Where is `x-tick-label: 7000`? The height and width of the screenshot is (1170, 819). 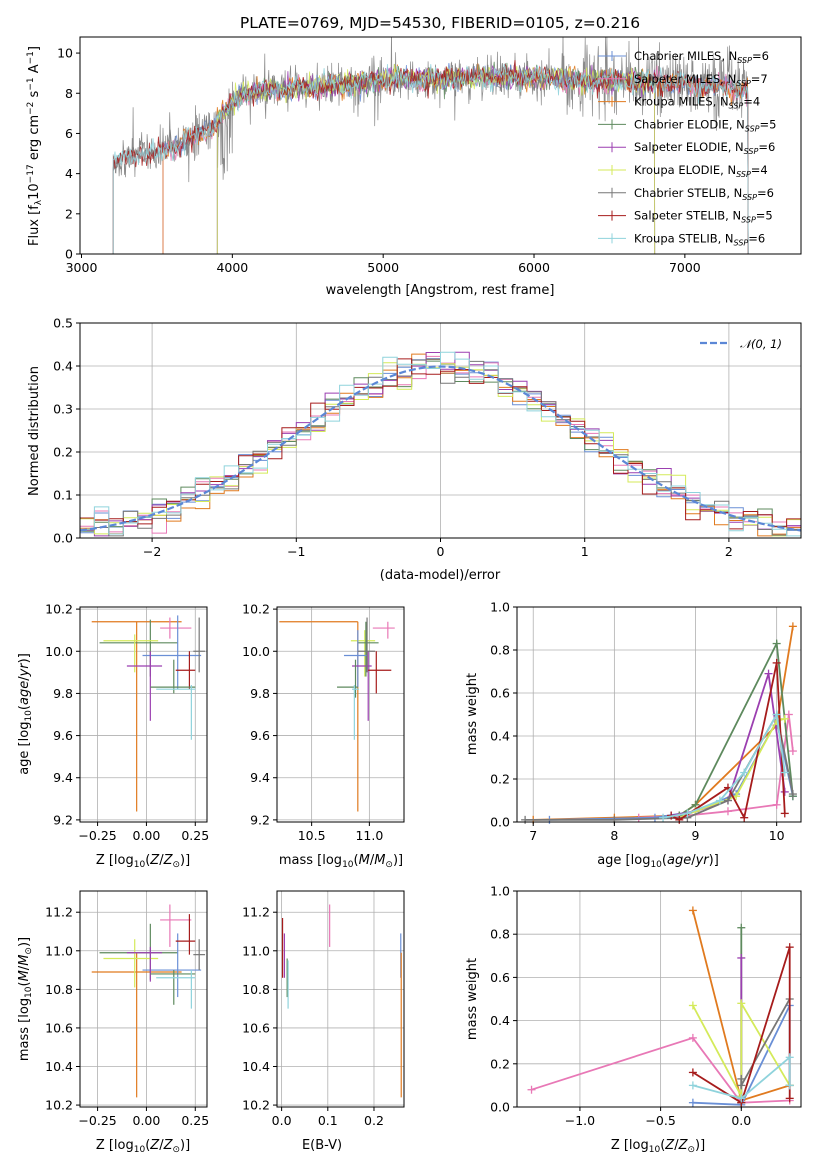
x-tick-label: 7000 is located at coordinates (685, 267).